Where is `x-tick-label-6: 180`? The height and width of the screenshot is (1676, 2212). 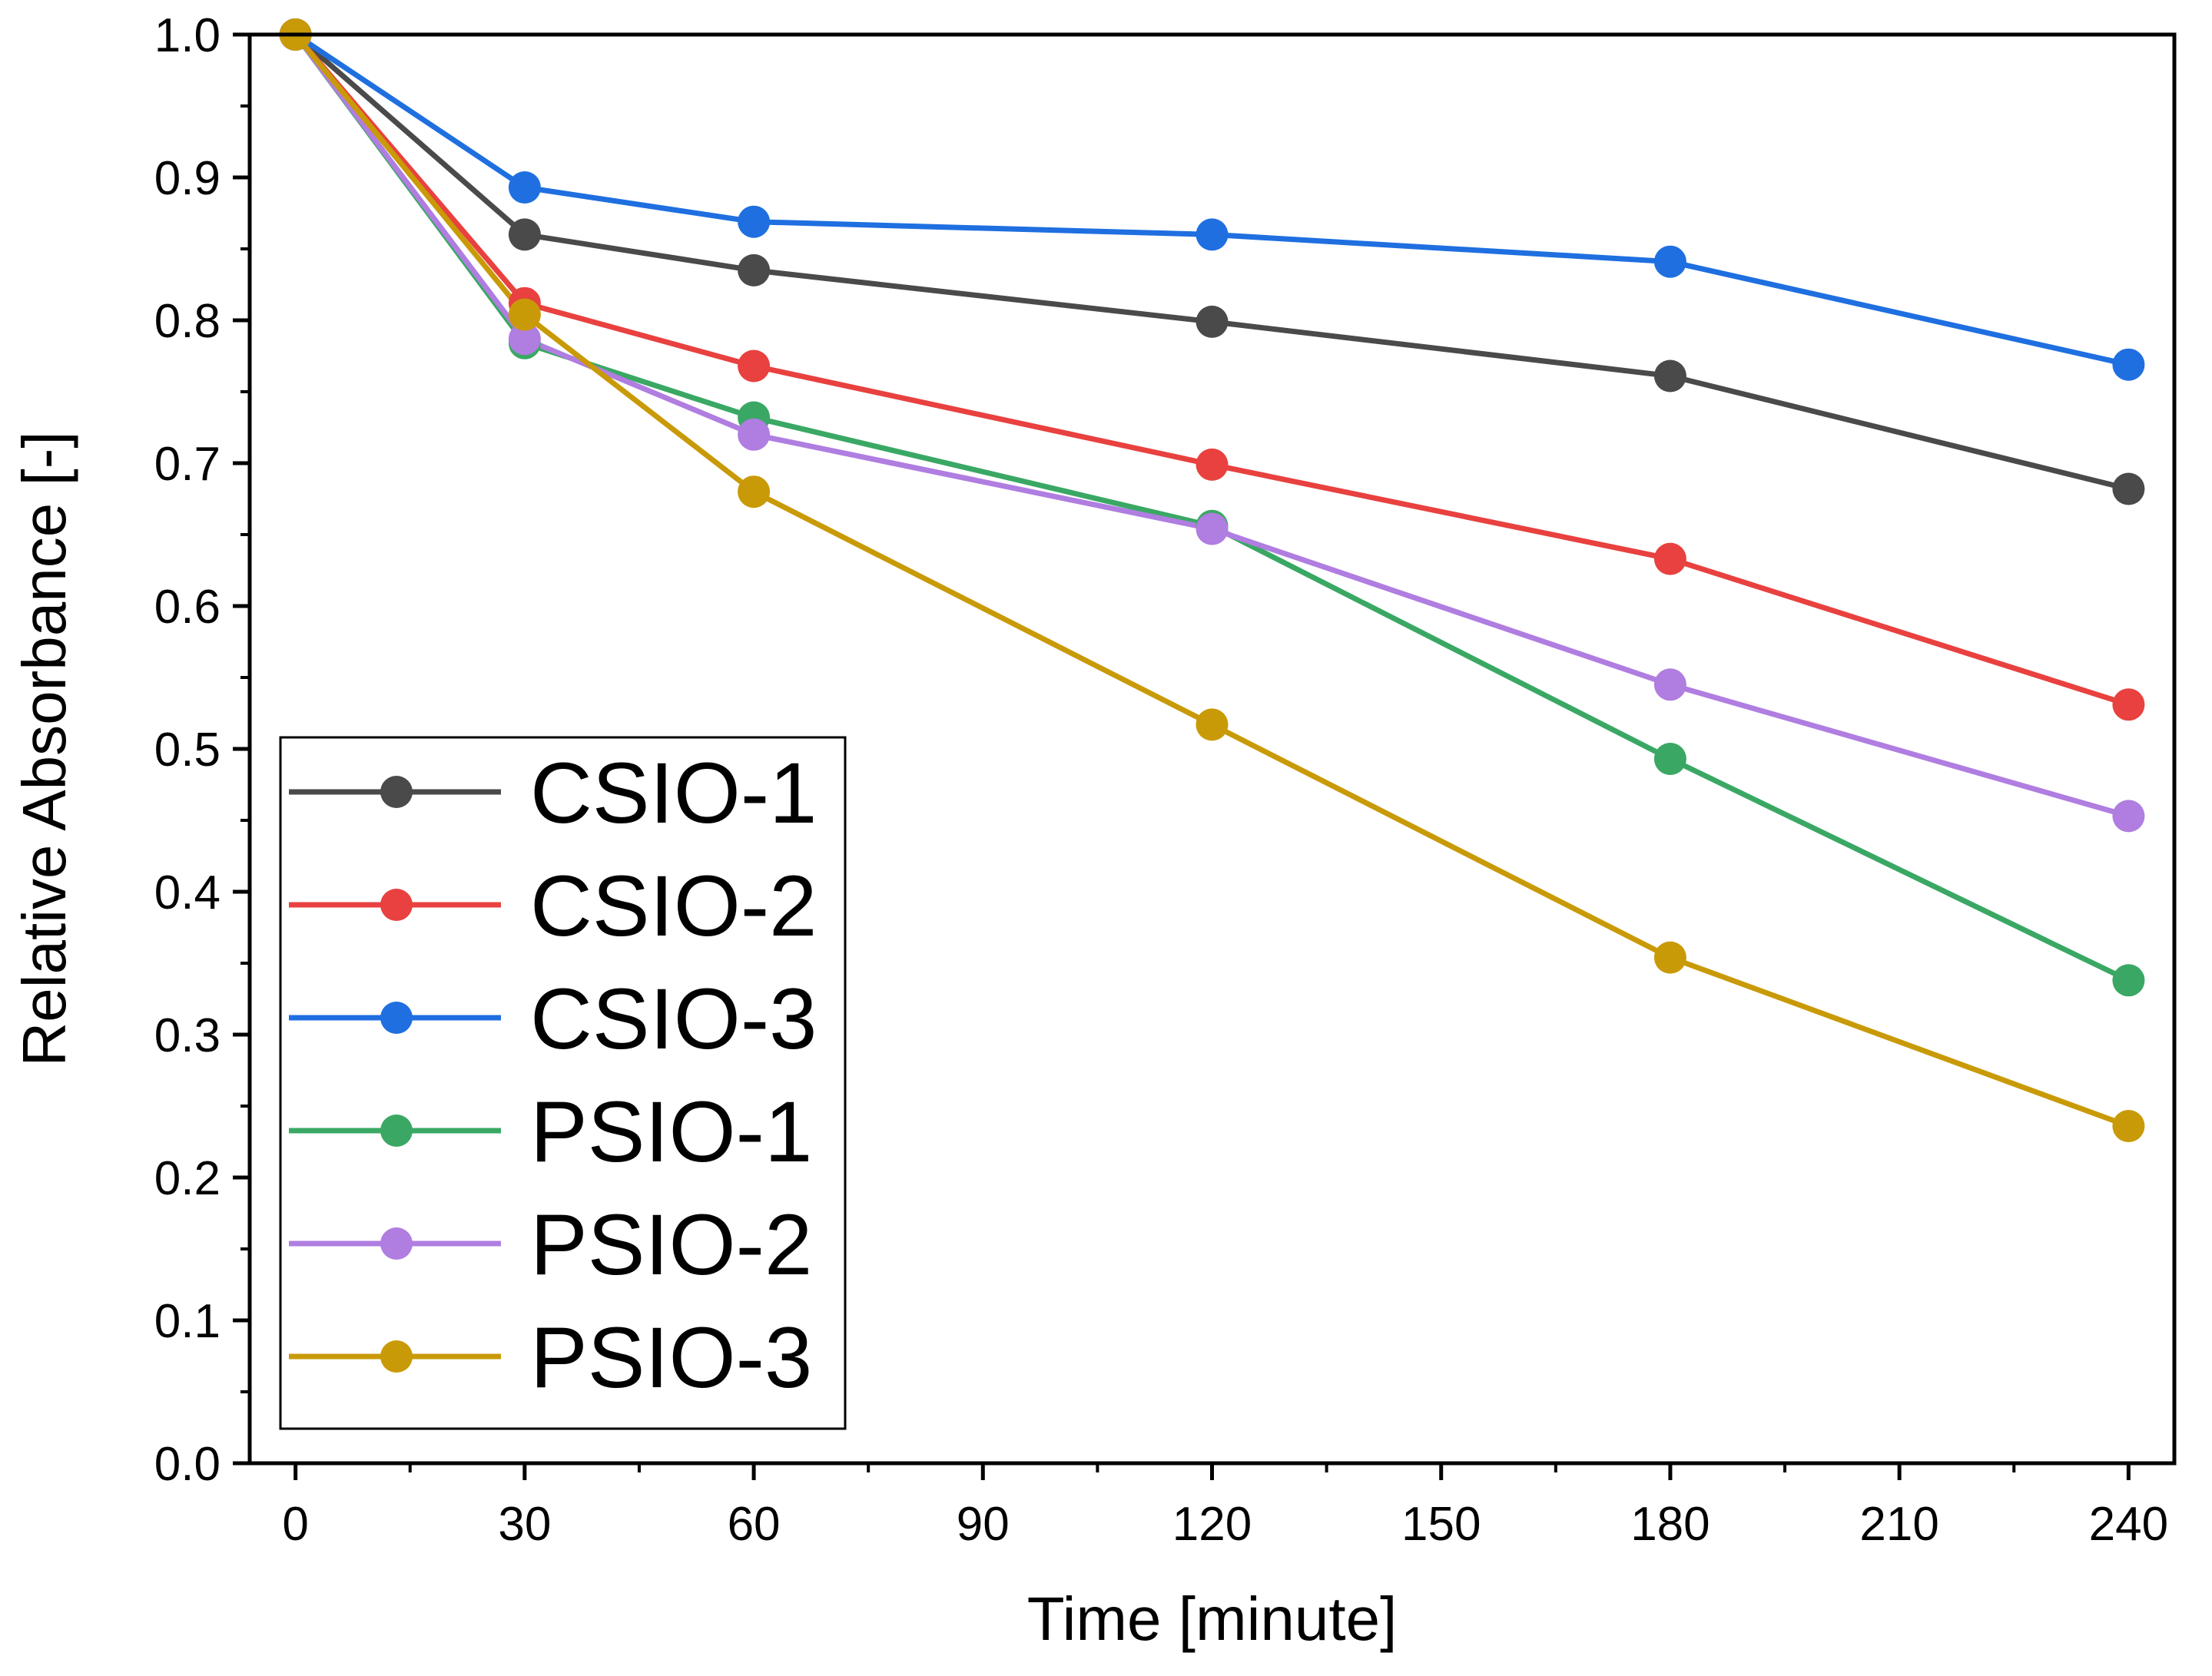
x-tick-label-6: 180 is located at coordinates (1670, 1524).